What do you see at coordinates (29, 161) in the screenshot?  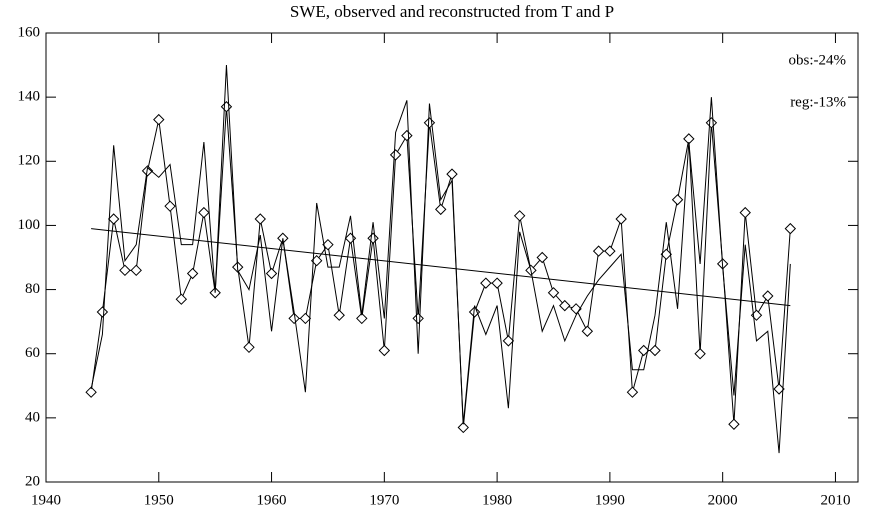 I see `y-tick-label: 120` at bounding box center [29, 161].